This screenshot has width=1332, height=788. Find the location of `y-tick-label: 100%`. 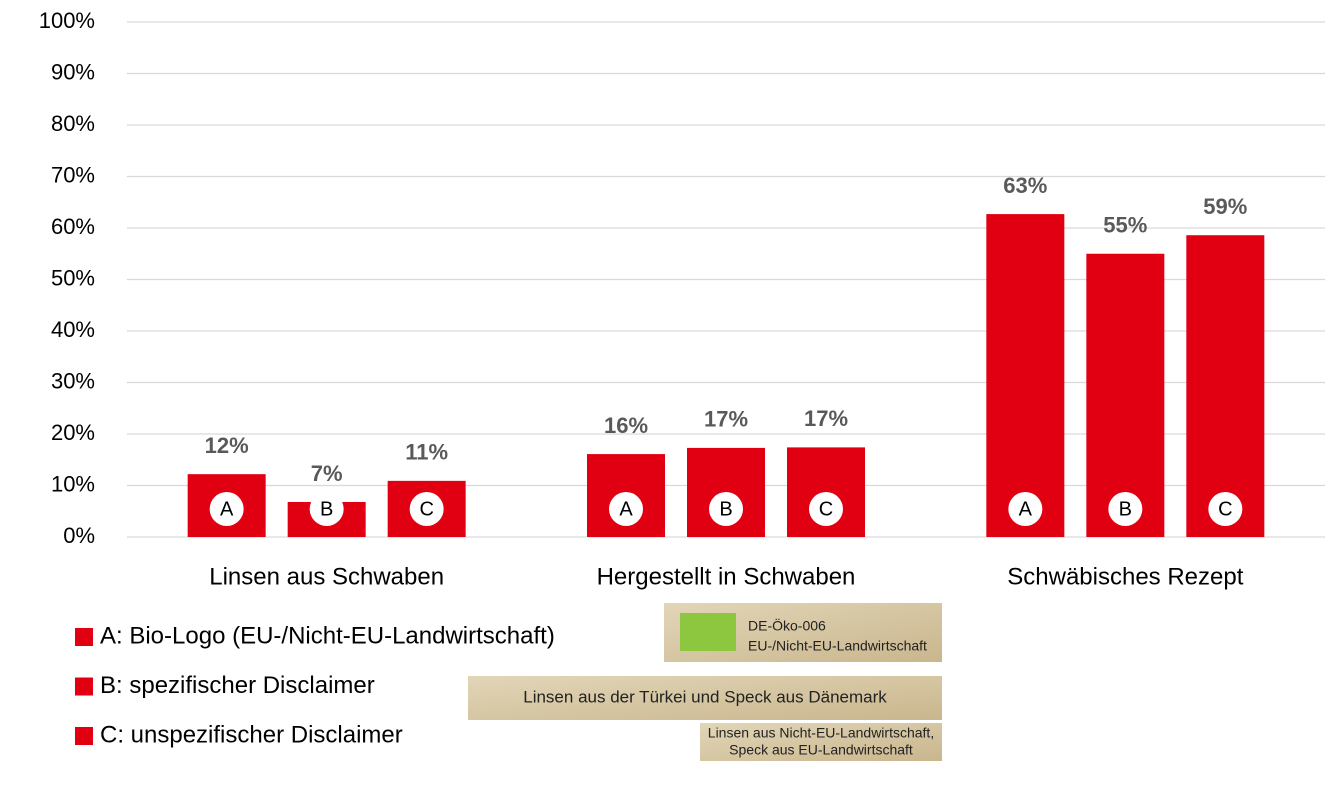

y-tick-label: 100% is located at coordinates (67, 20).